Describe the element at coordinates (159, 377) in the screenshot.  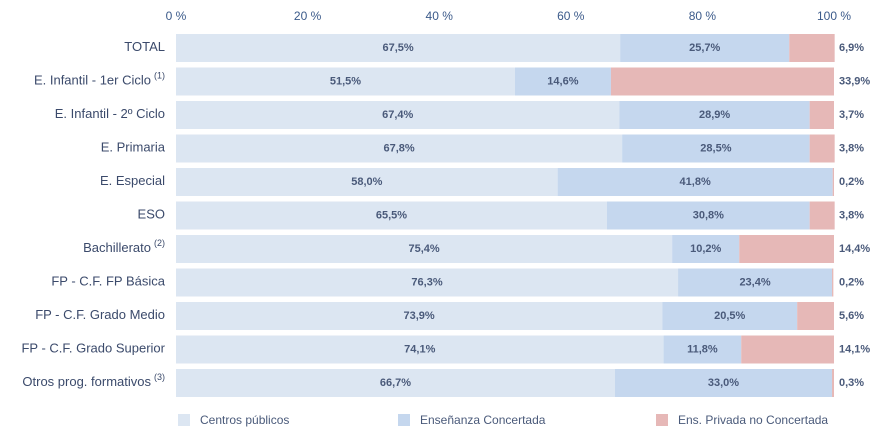
I see `category-note: (3)` at that location.